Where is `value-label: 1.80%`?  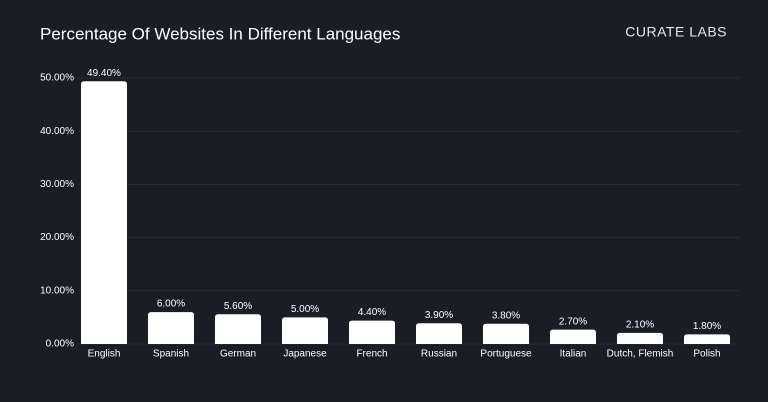
value-label: 1.80% is located at coordinates (707, 326).